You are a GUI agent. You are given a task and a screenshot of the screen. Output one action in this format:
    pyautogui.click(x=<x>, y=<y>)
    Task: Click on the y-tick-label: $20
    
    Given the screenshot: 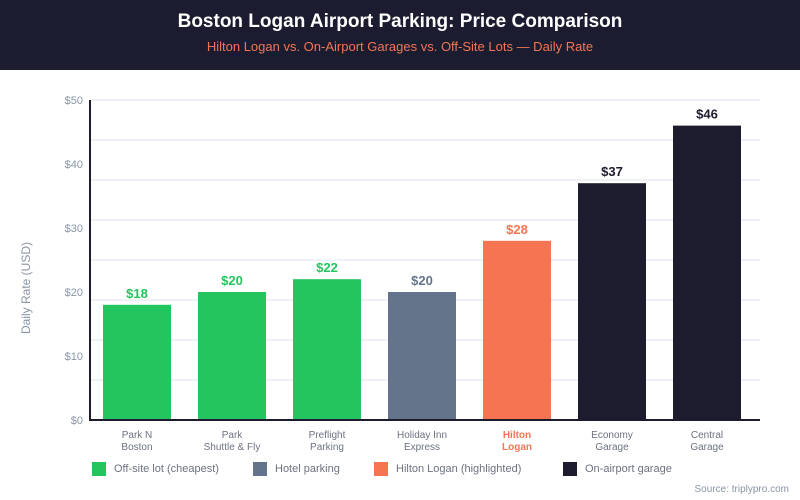 What is the action you would take?
    pyautogui.click(x=74, y=293)
    